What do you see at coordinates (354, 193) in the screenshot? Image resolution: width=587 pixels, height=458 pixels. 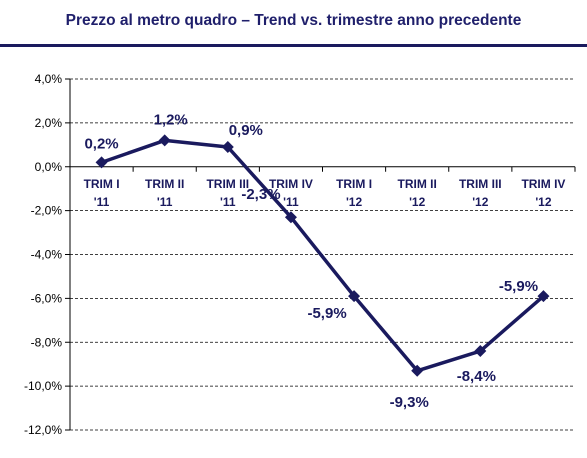 I see `x-tick-label: TRIM I '12` at bounding box center [354, 193].